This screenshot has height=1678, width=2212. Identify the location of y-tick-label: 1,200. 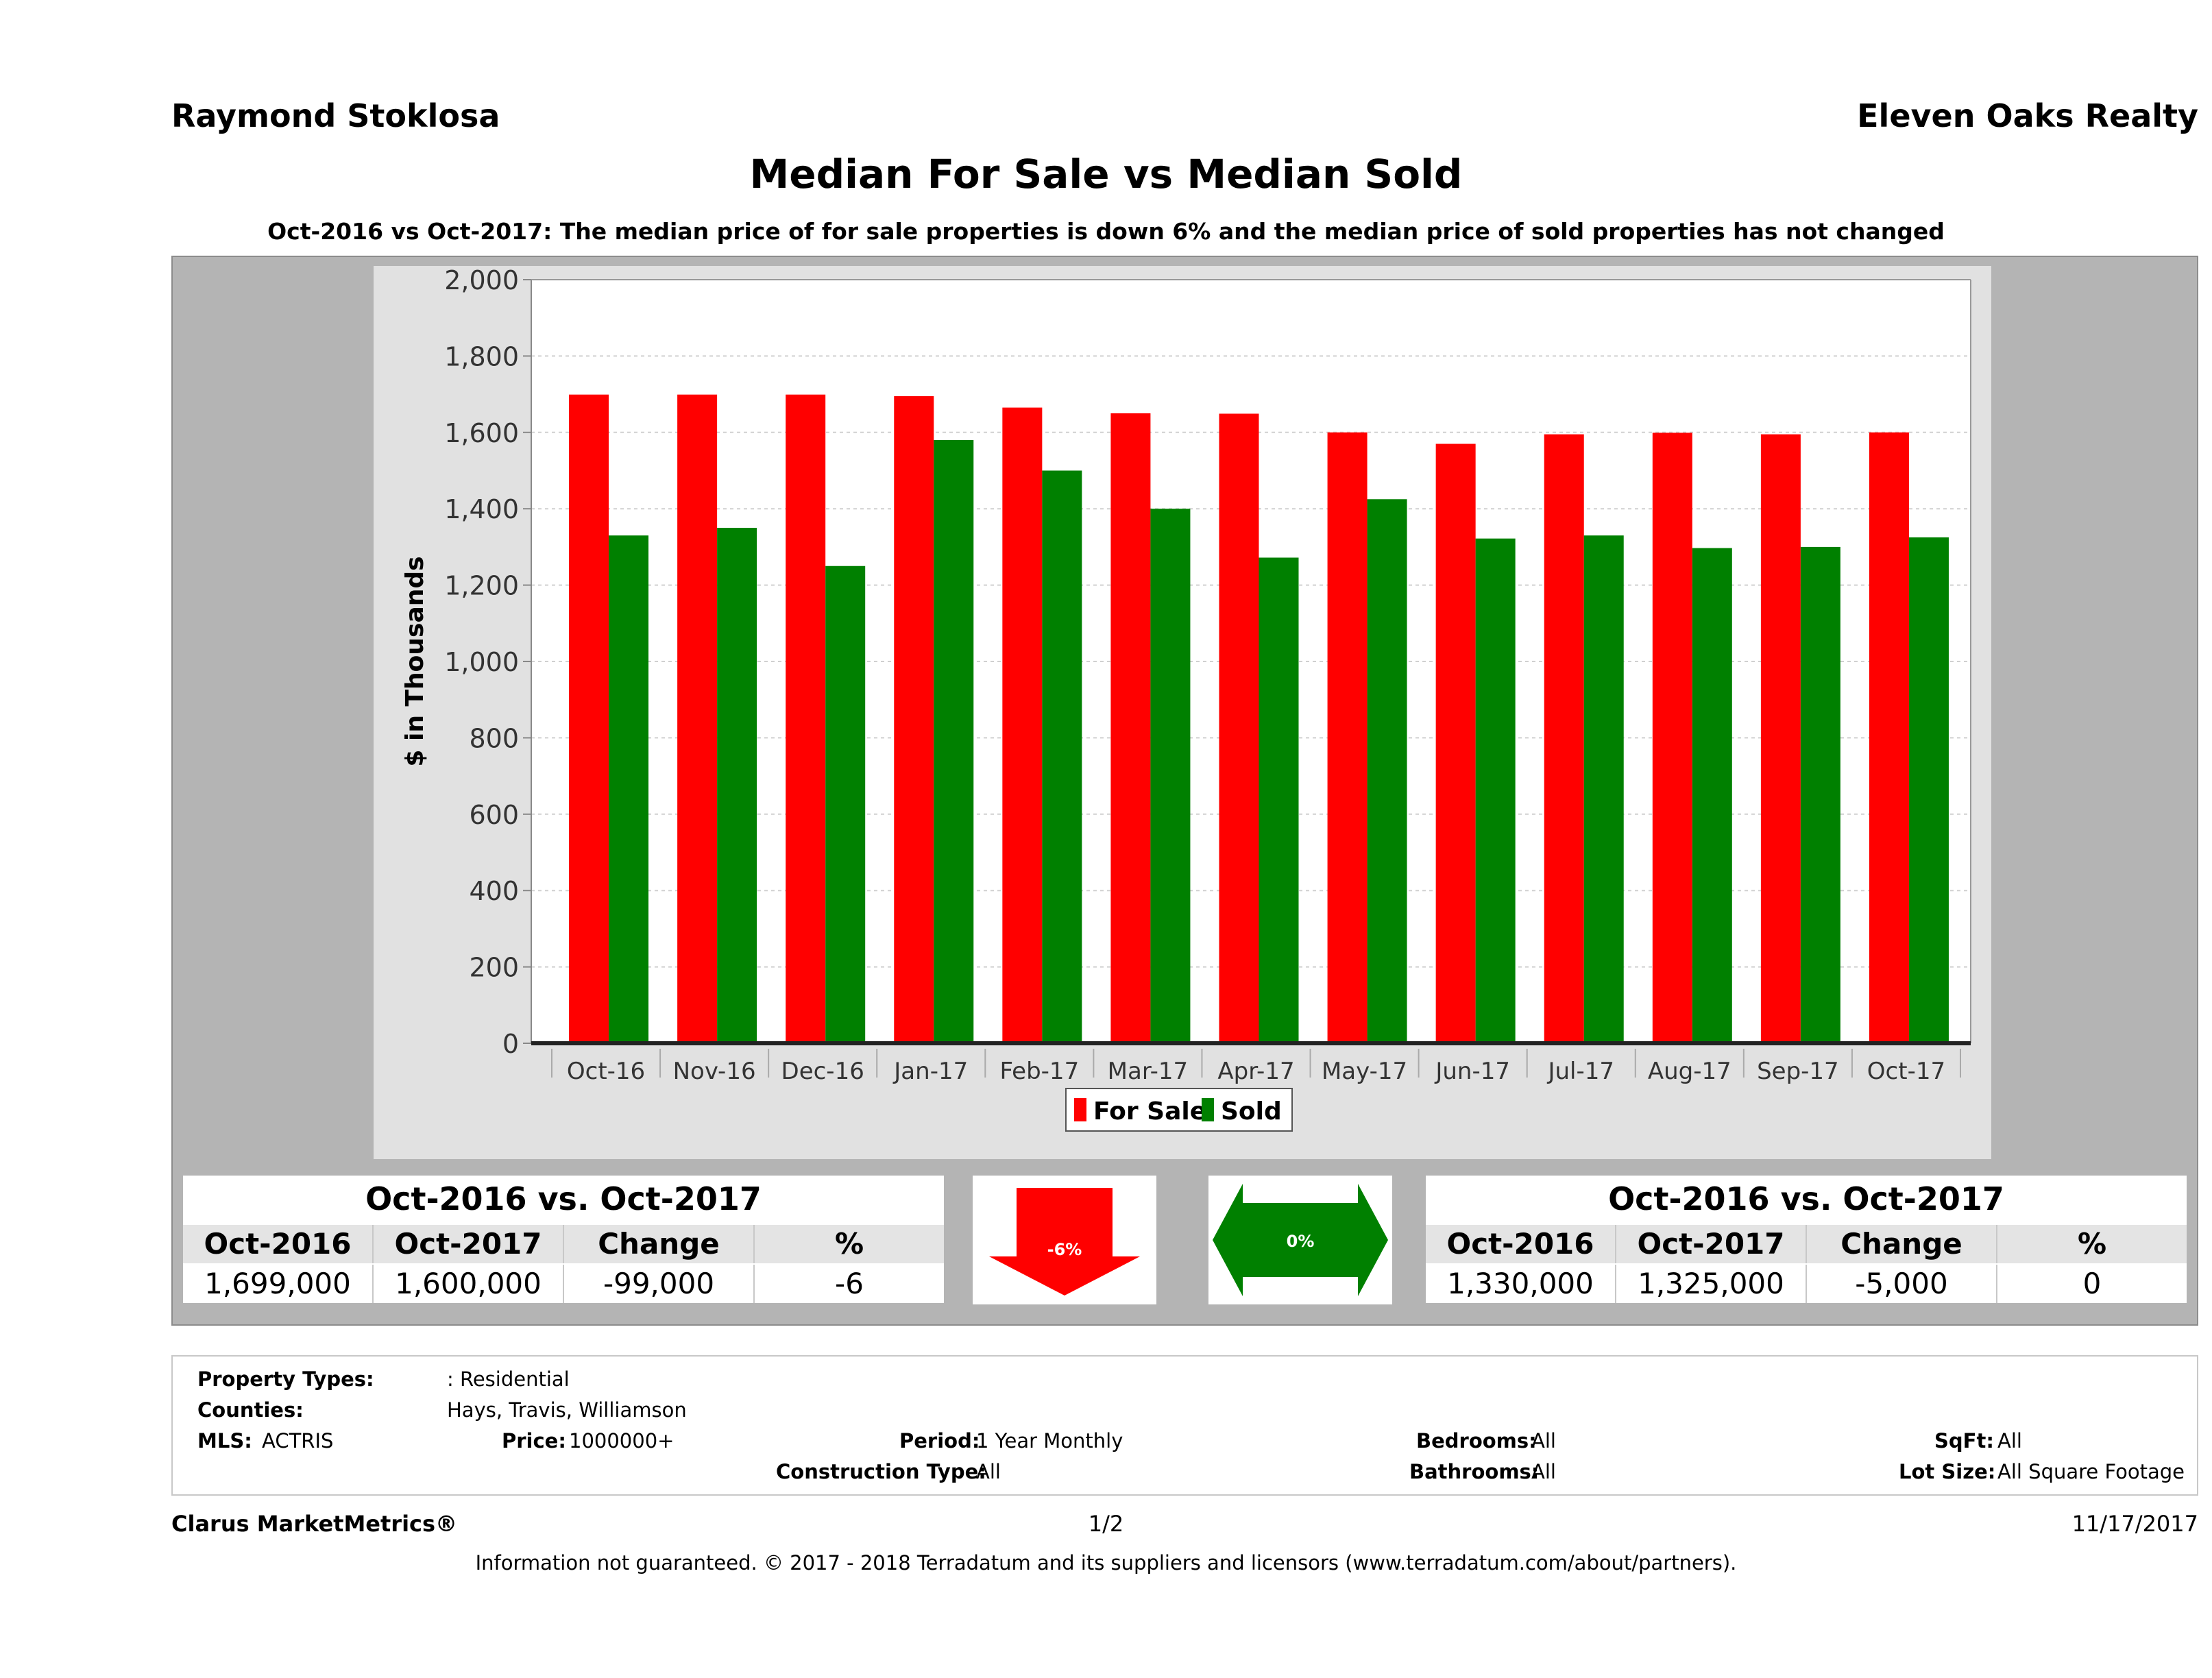
(481, 586).